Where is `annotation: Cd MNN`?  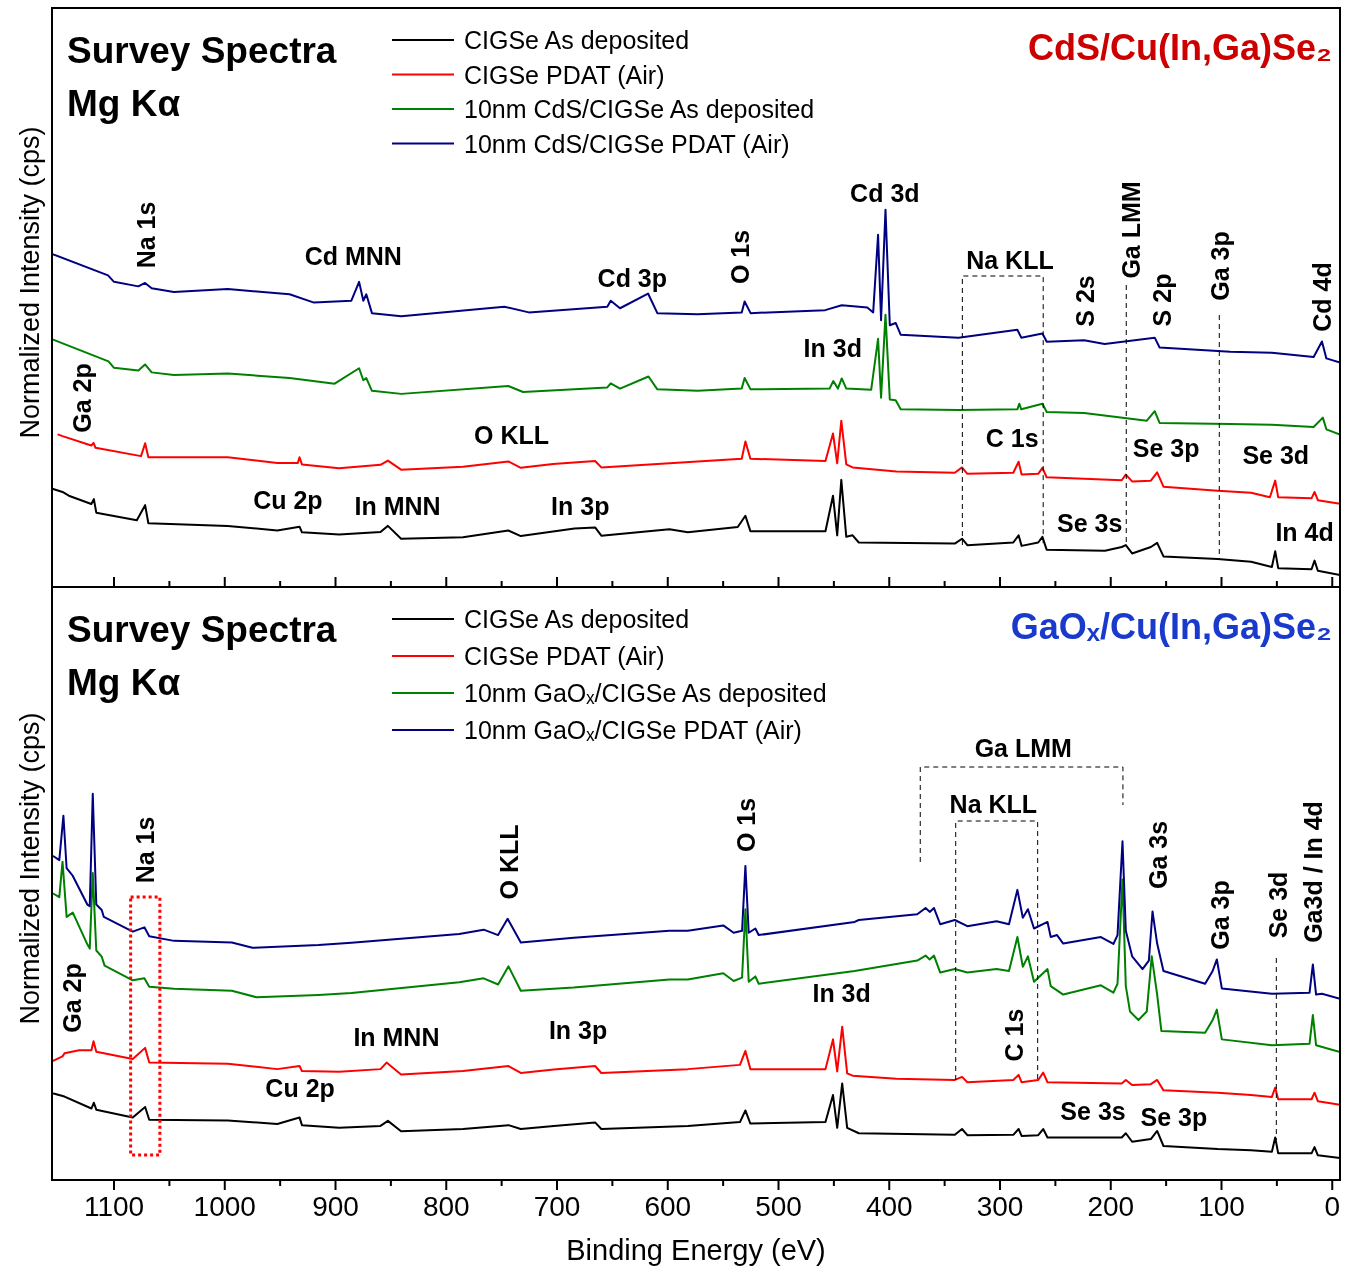
annotation: Cd MNN is located at coordinates (353, 256).